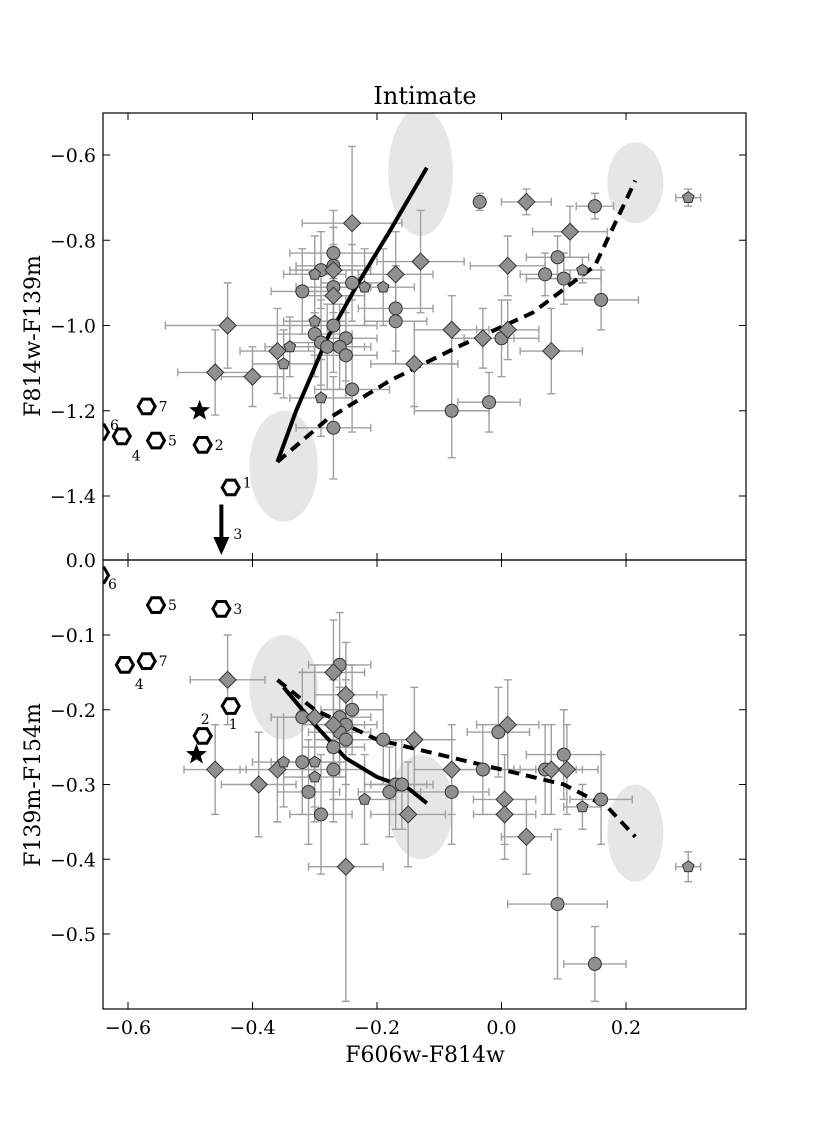 This screenshot has width=830, height=1122. Describe the element at coordinates (33, 785) in the screenshot. I see `bottom-y-axis-label: F139m-F154m` at that location.